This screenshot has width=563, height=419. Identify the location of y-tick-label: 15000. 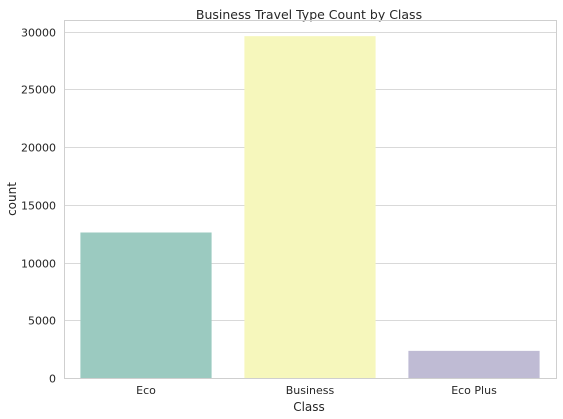
(38, 206).